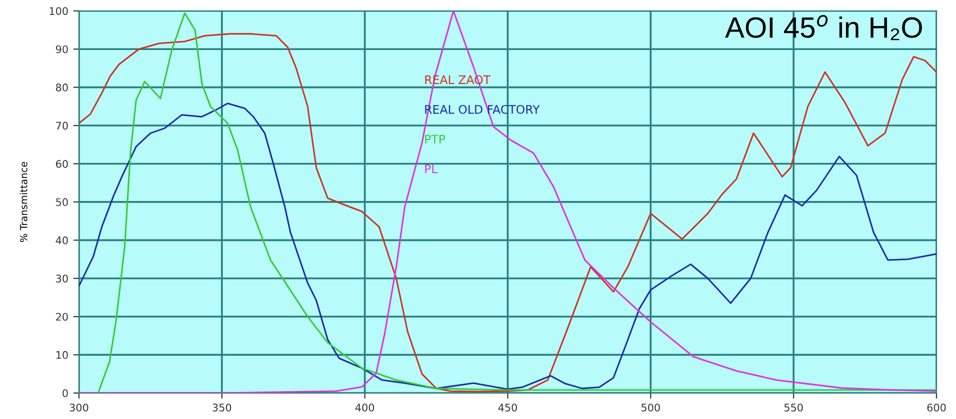 Image resolution: width=956 pixels, height=419 pixels. I want to click on y-tick-label: 20, so click(62, 316).